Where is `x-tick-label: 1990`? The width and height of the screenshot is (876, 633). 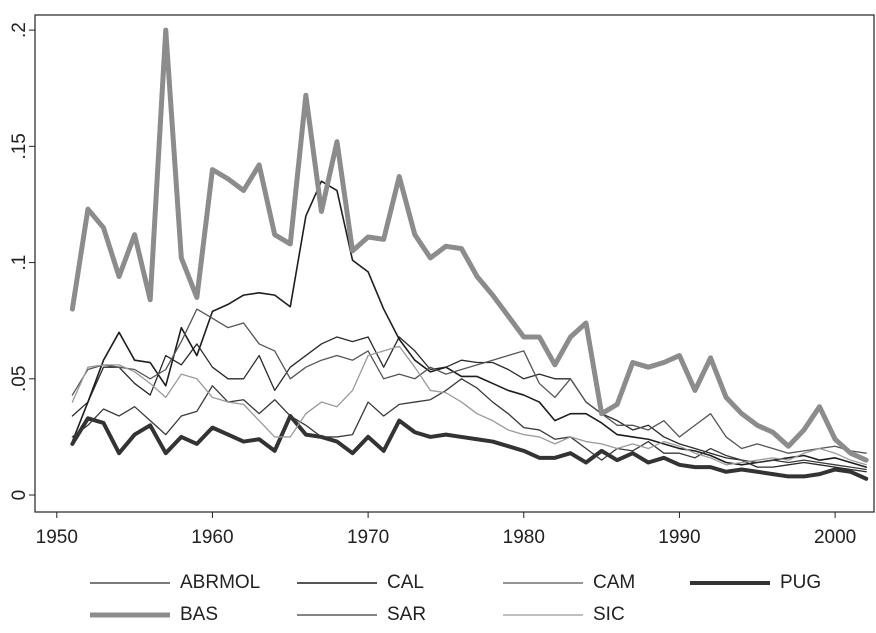 x-tick-label: 1990 is located at coordinates (679, 537).